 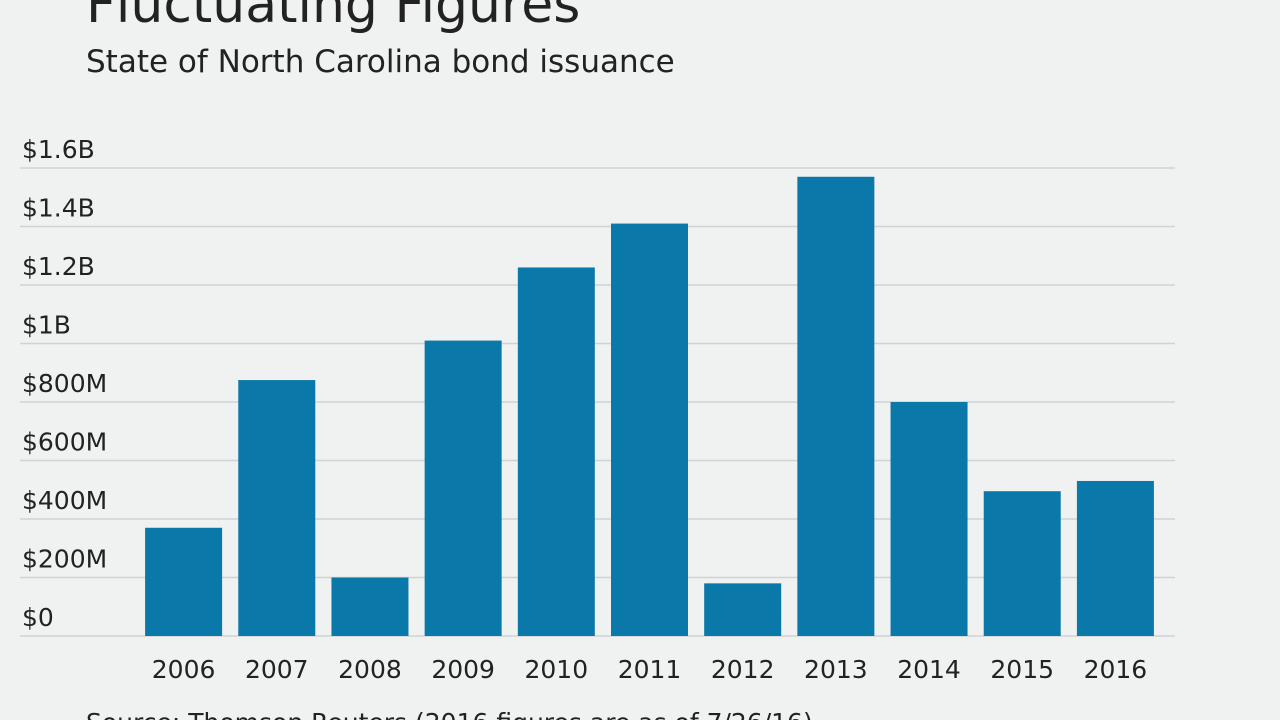 What do you see at coordinates (557, 669) in the screenshot?
I see `x-tick-label: 2010` at bounding box center [557, 669].